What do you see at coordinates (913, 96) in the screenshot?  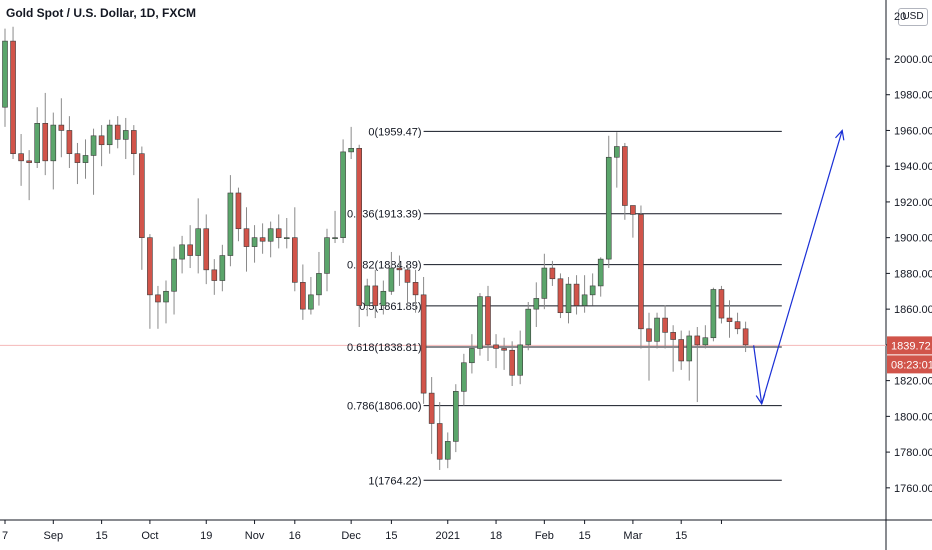 I see `price-tick-label: 1980.00` at bounding box center [913, 96].